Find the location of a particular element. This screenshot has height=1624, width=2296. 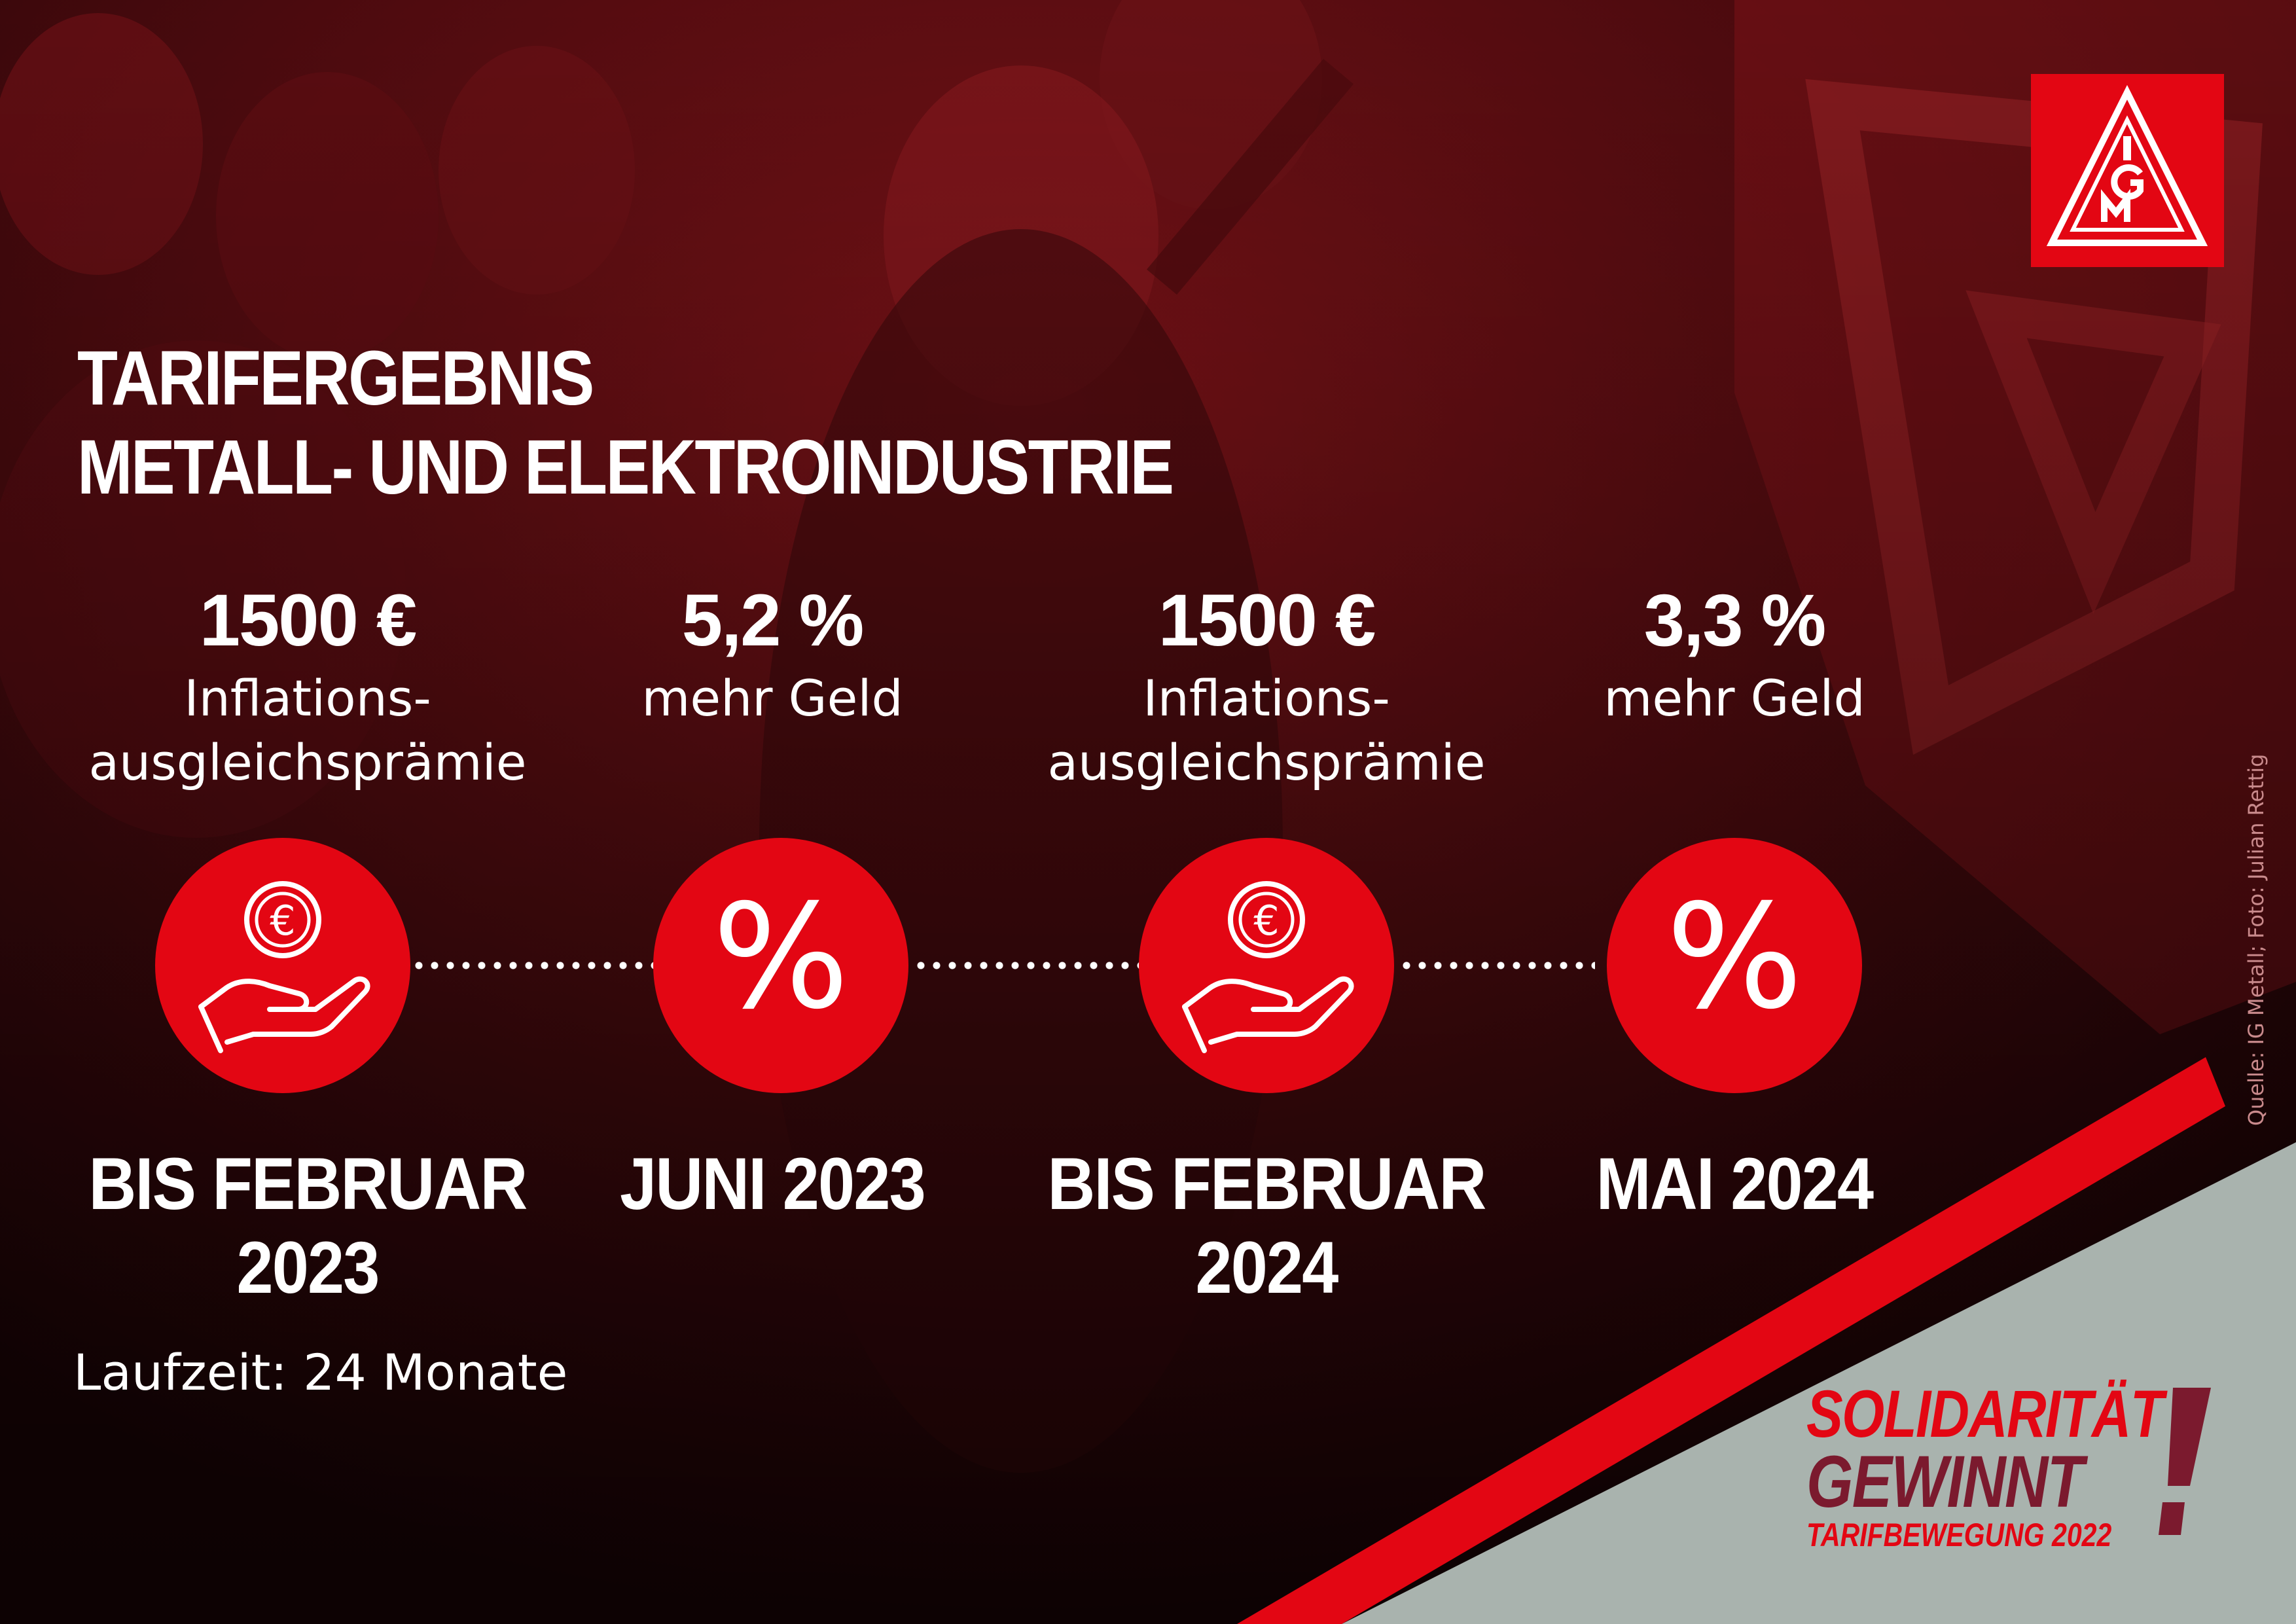

source-credit: Quelle: IG Metall; Foto: Julian Rettig is located at coordinates (2256, 939).